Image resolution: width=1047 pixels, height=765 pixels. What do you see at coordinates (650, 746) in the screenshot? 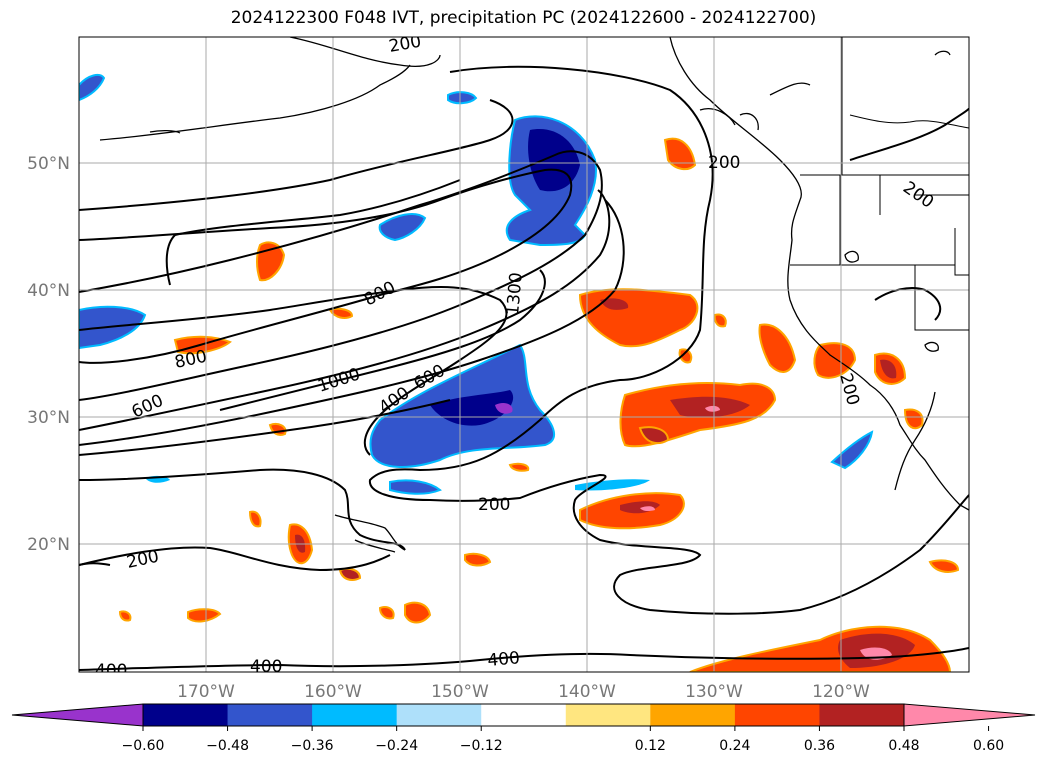
I see `colorbar-tick-label: 0.12` at bounding box center [650, 746].